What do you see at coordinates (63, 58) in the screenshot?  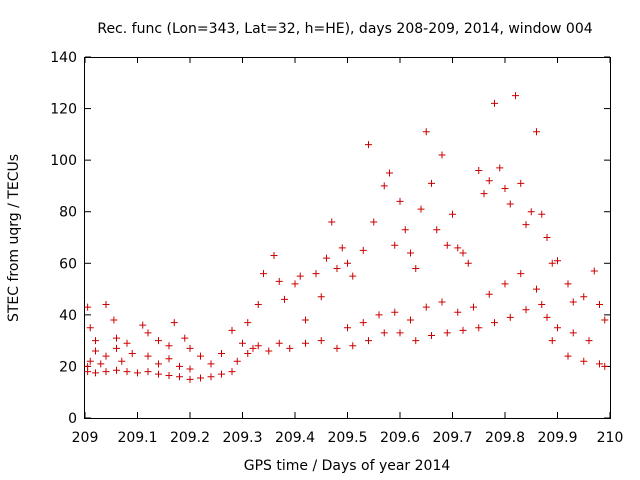 I see `y-tick-label: 140` at bounding box center [63, 58].